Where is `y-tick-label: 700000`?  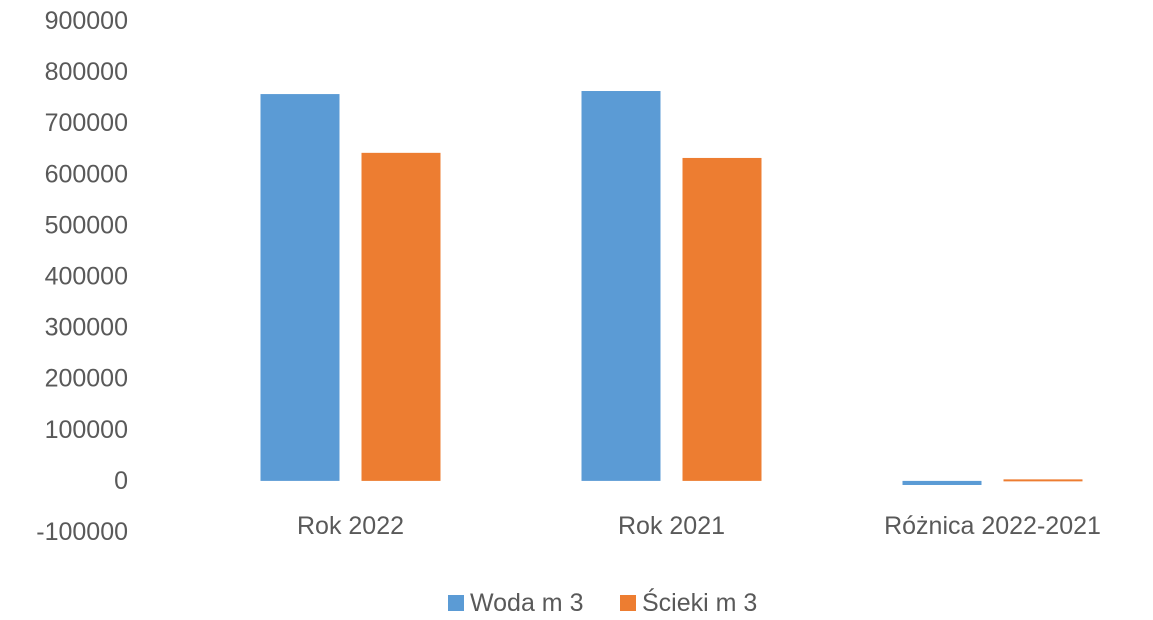
y-tick-label: 700000 is located at coordinates (86, 123).